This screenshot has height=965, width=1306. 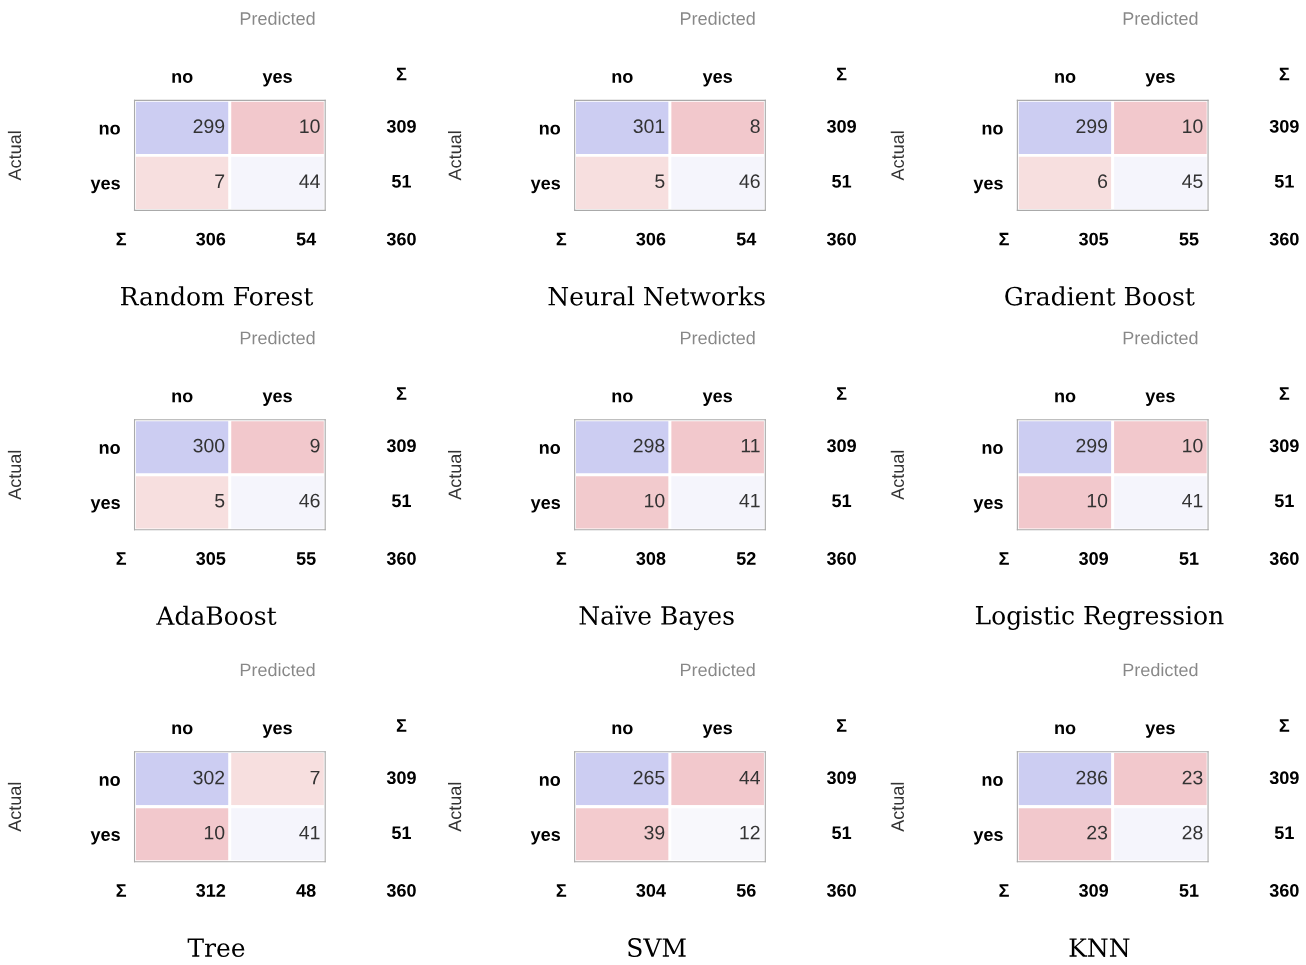 I want to click on text: KNN, so click(x=1099, y=948).